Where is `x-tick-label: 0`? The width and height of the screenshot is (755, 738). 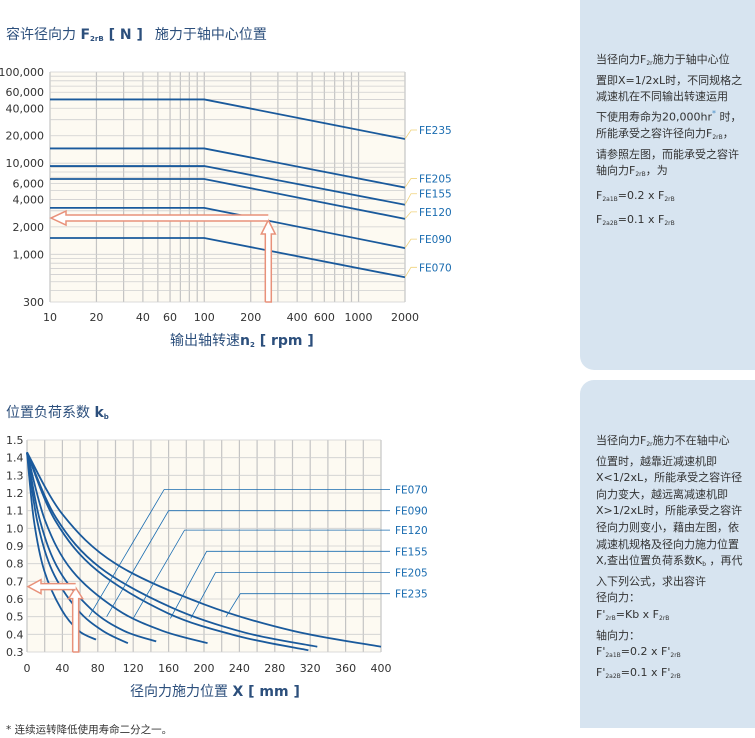 x-tick-label: 0 is located at coordinates (27, 668).